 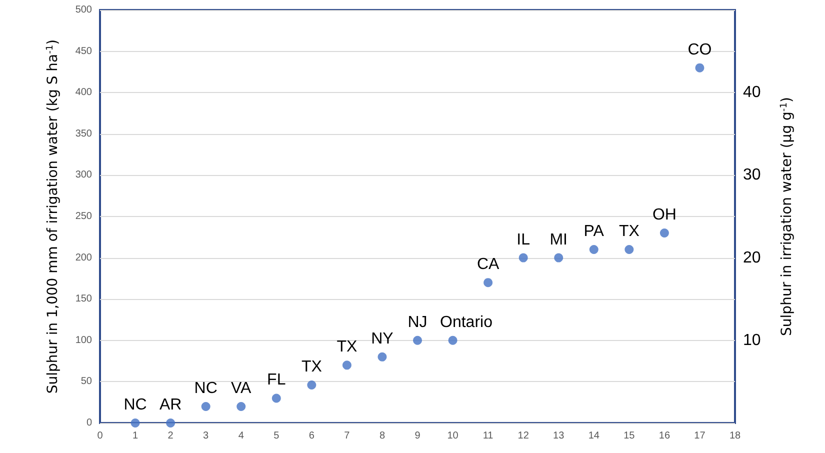 I want to click on y-tick-label: 300, so click(x=83, y=175).